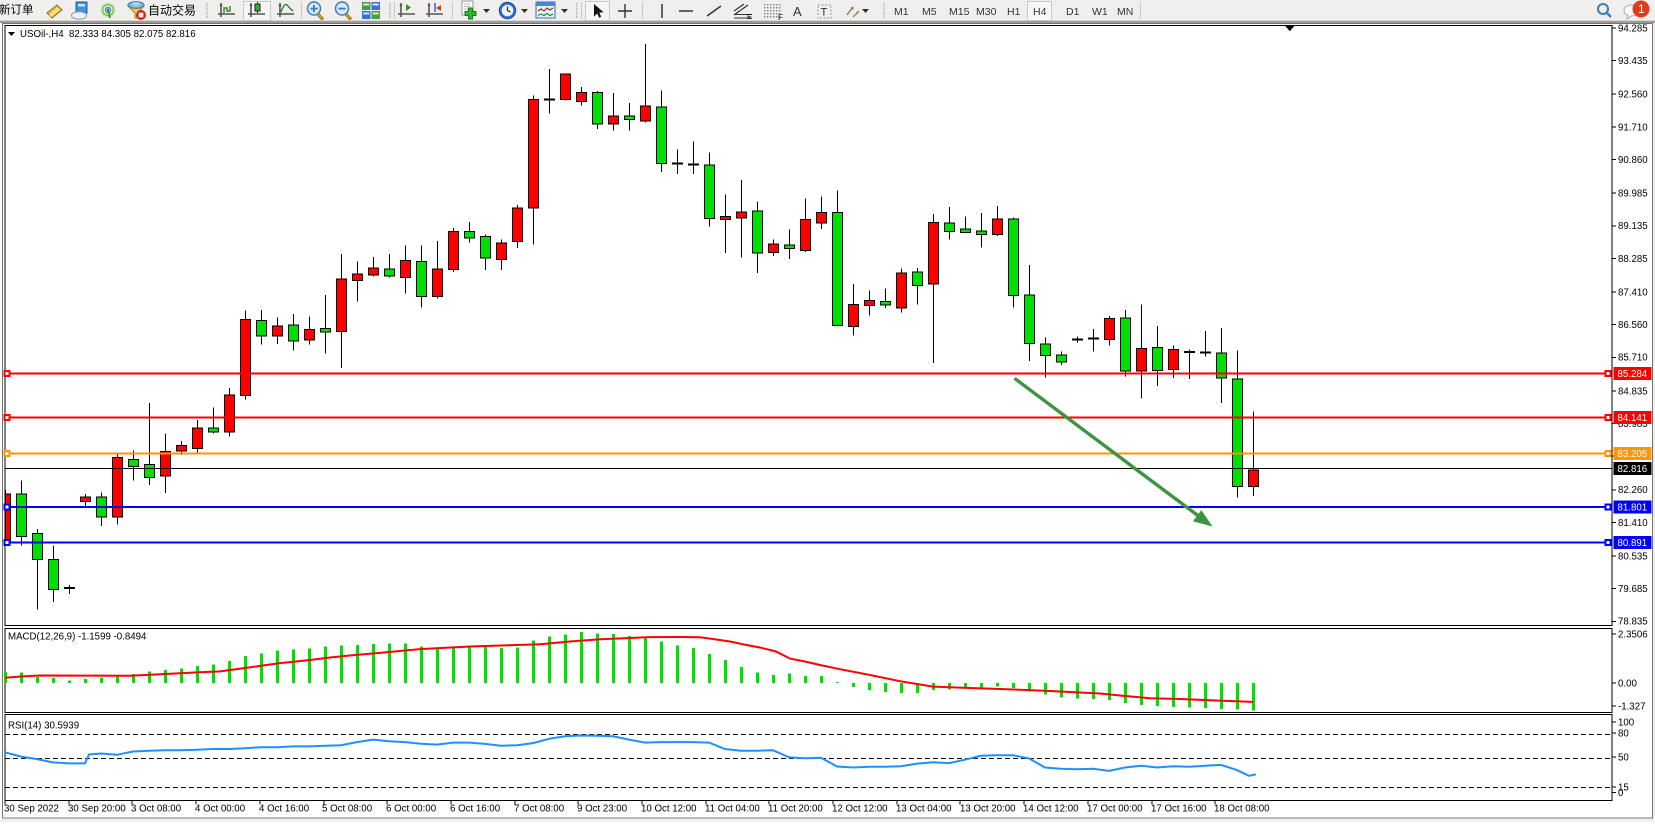 Image resolution: width=1655 pixels, height=827 pixels. What do you see at coordinates (1040, 12) in the screenshot?
I see `svg-text: H4` at bounding box center [1040, 12].